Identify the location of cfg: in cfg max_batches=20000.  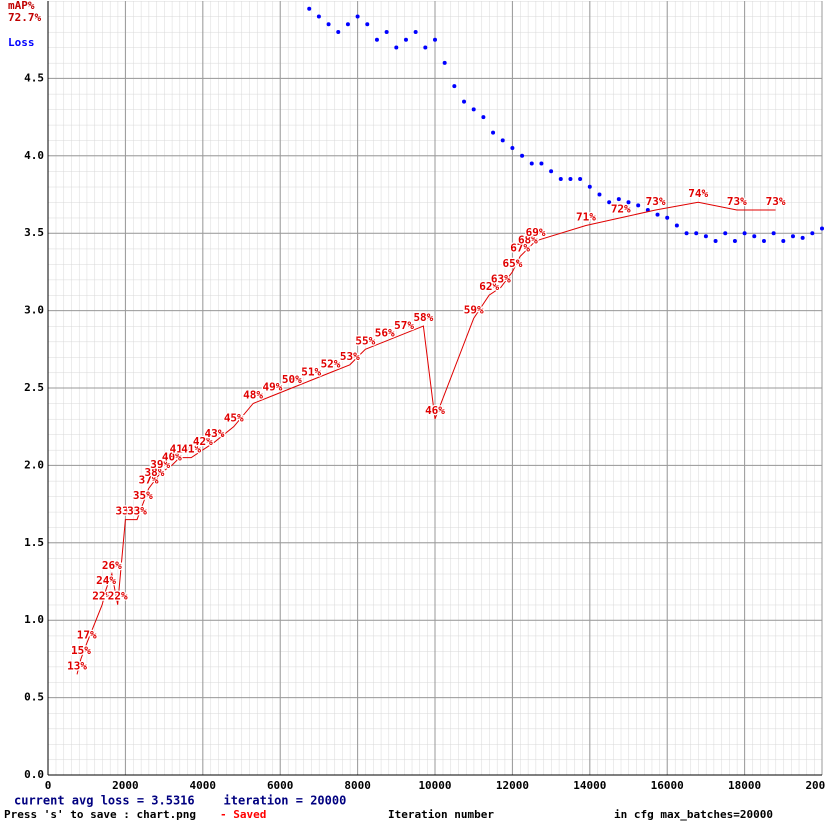
(693, 814).